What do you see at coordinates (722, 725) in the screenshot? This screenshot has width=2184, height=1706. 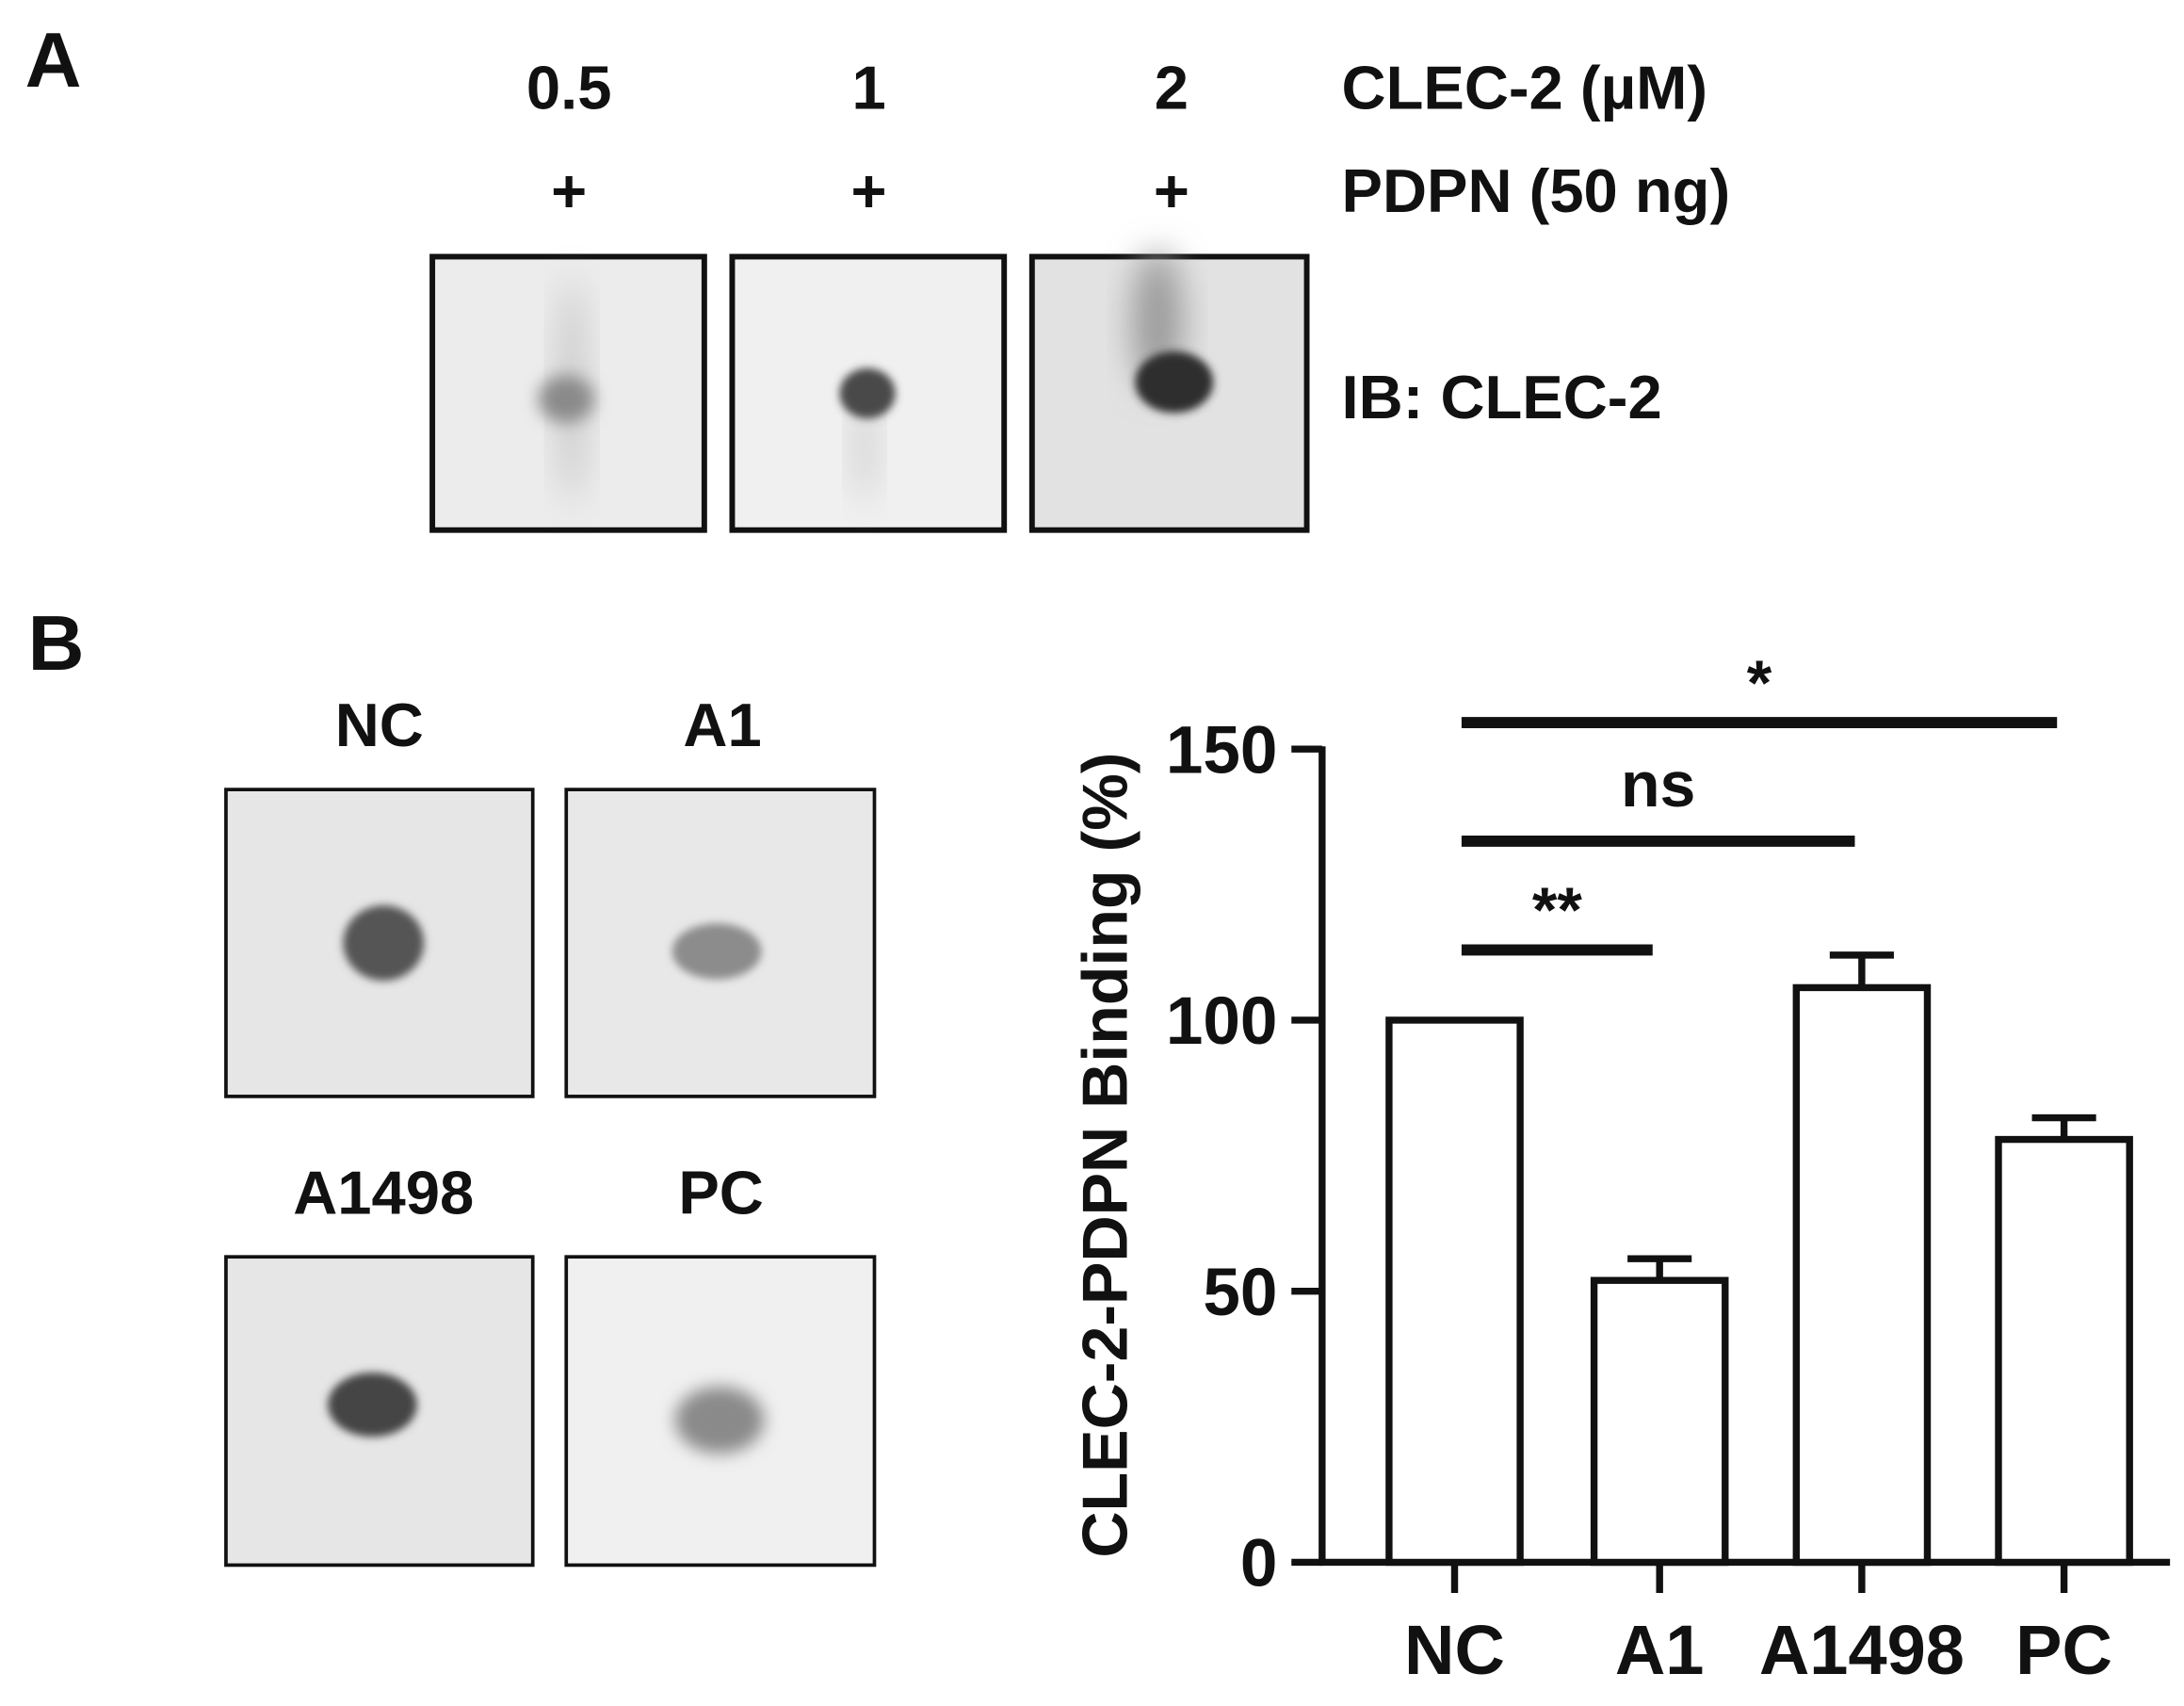 I see `blot-label: A1` at bounding box center [722, 725].